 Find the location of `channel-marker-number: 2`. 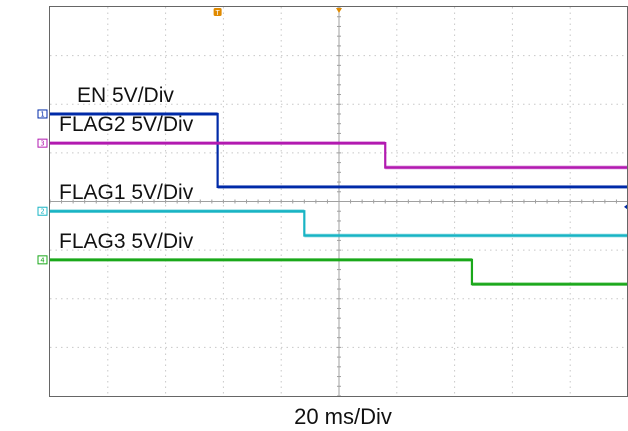

channel-marker-number: 2 is located at coordinates (42, 212).